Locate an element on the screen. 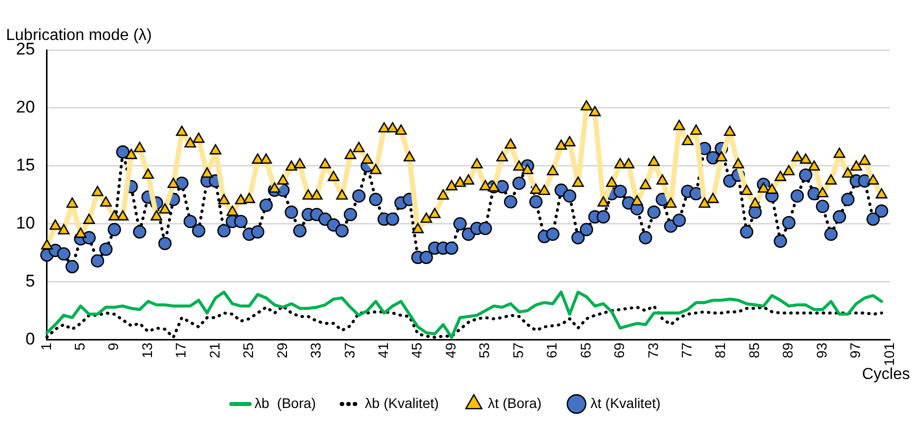 The height and width of the screenshot is (421, 915). x-tick-label: 69 is located at coordinates (619, 350).